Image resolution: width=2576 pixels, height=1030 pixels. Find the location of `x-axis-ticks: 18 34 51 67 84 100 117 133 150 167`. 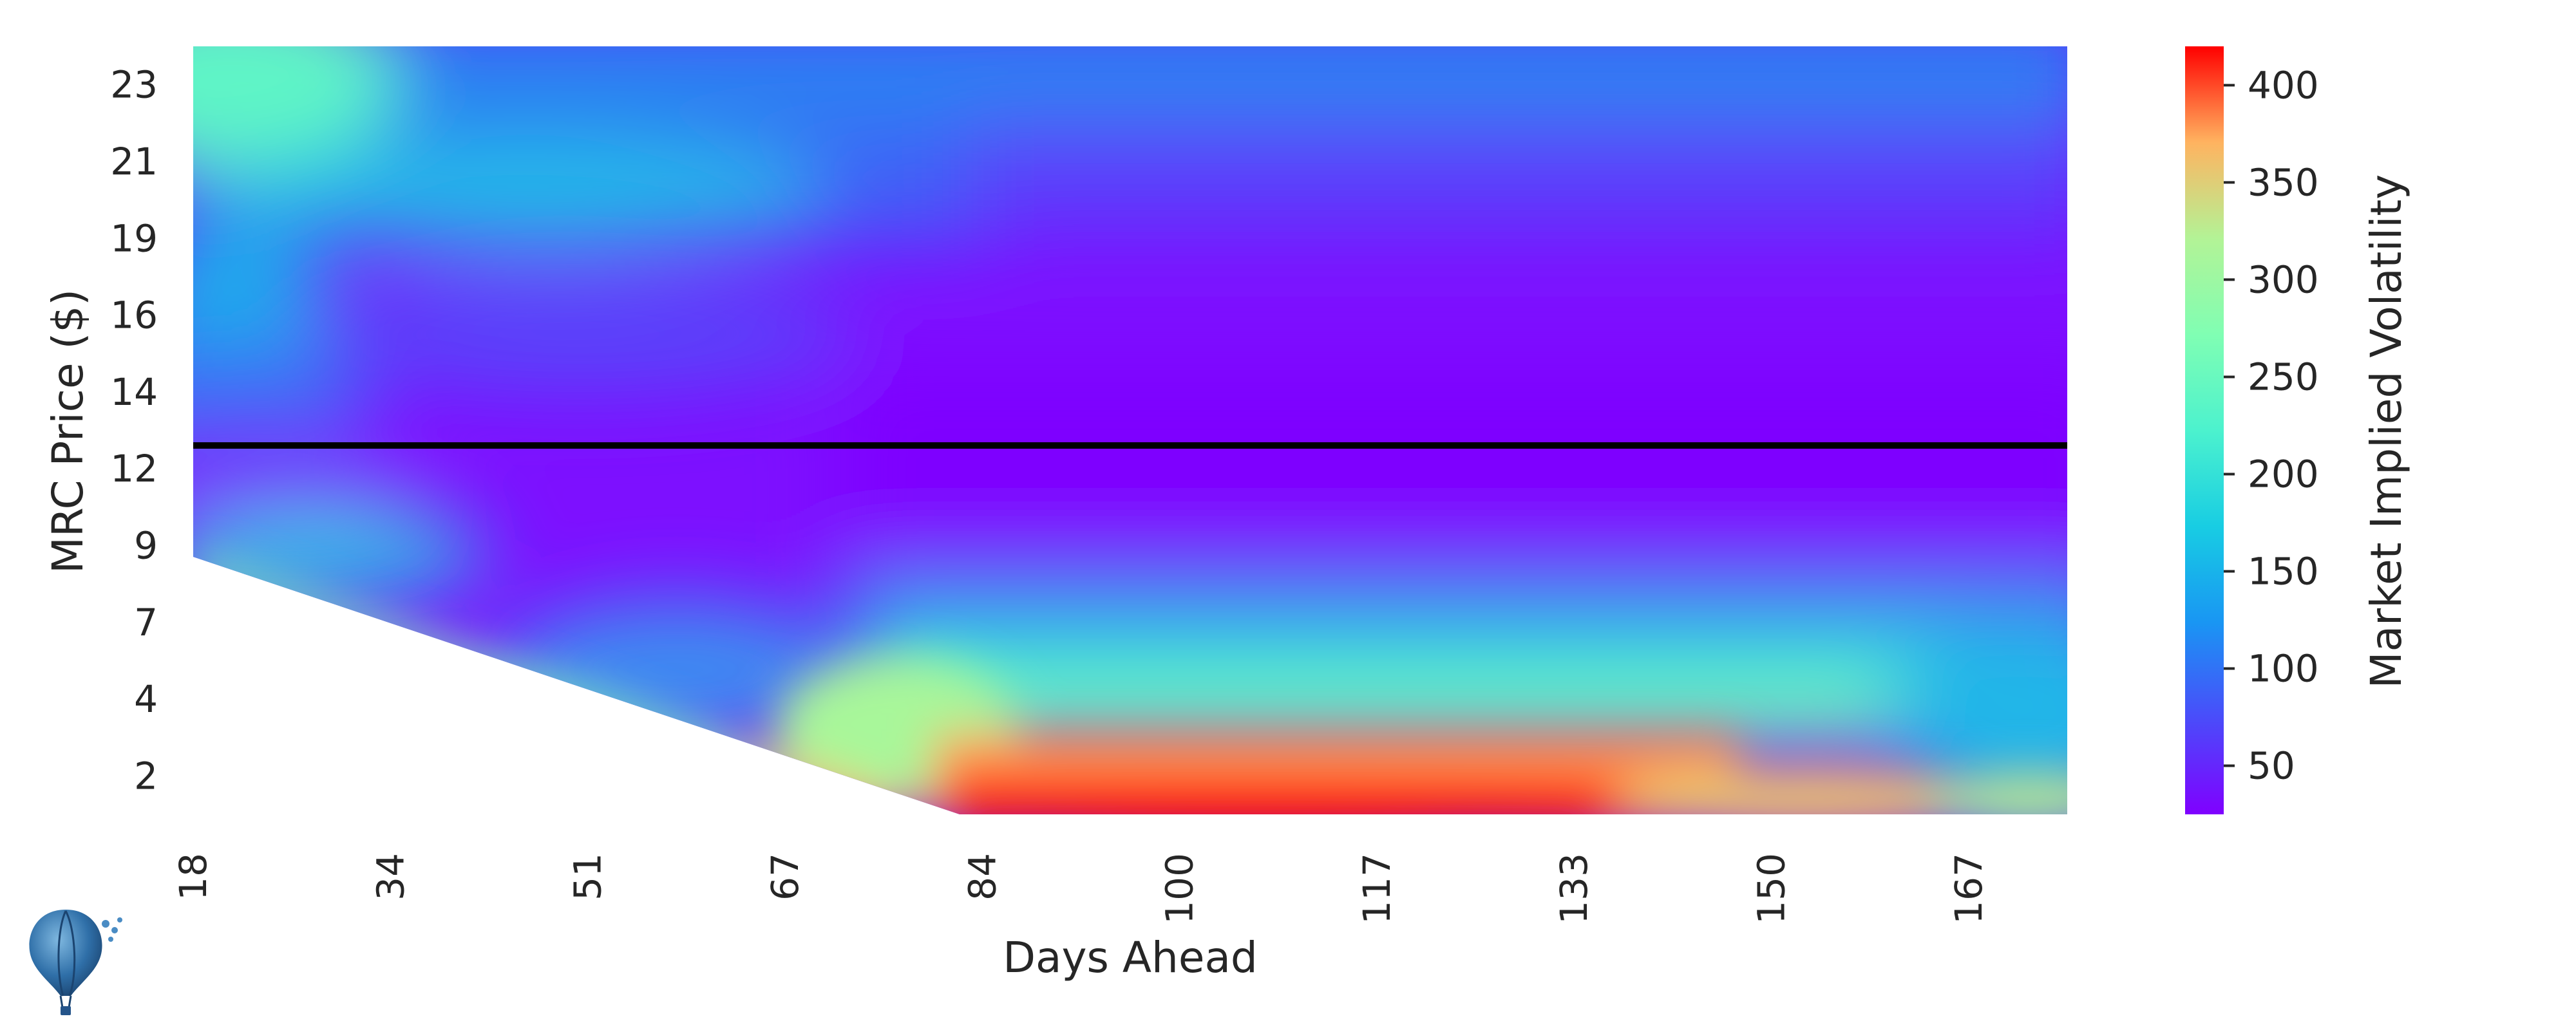

x-axis-ticks: 18 34 51 67 84 100 117 133 150 167 is located at coordinates (1081, 889).